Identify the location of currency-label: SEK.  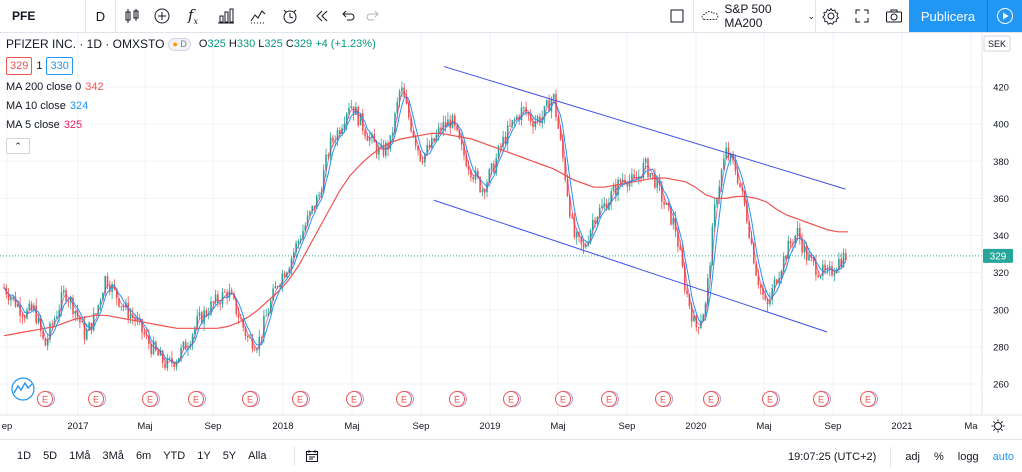
(997, 44).